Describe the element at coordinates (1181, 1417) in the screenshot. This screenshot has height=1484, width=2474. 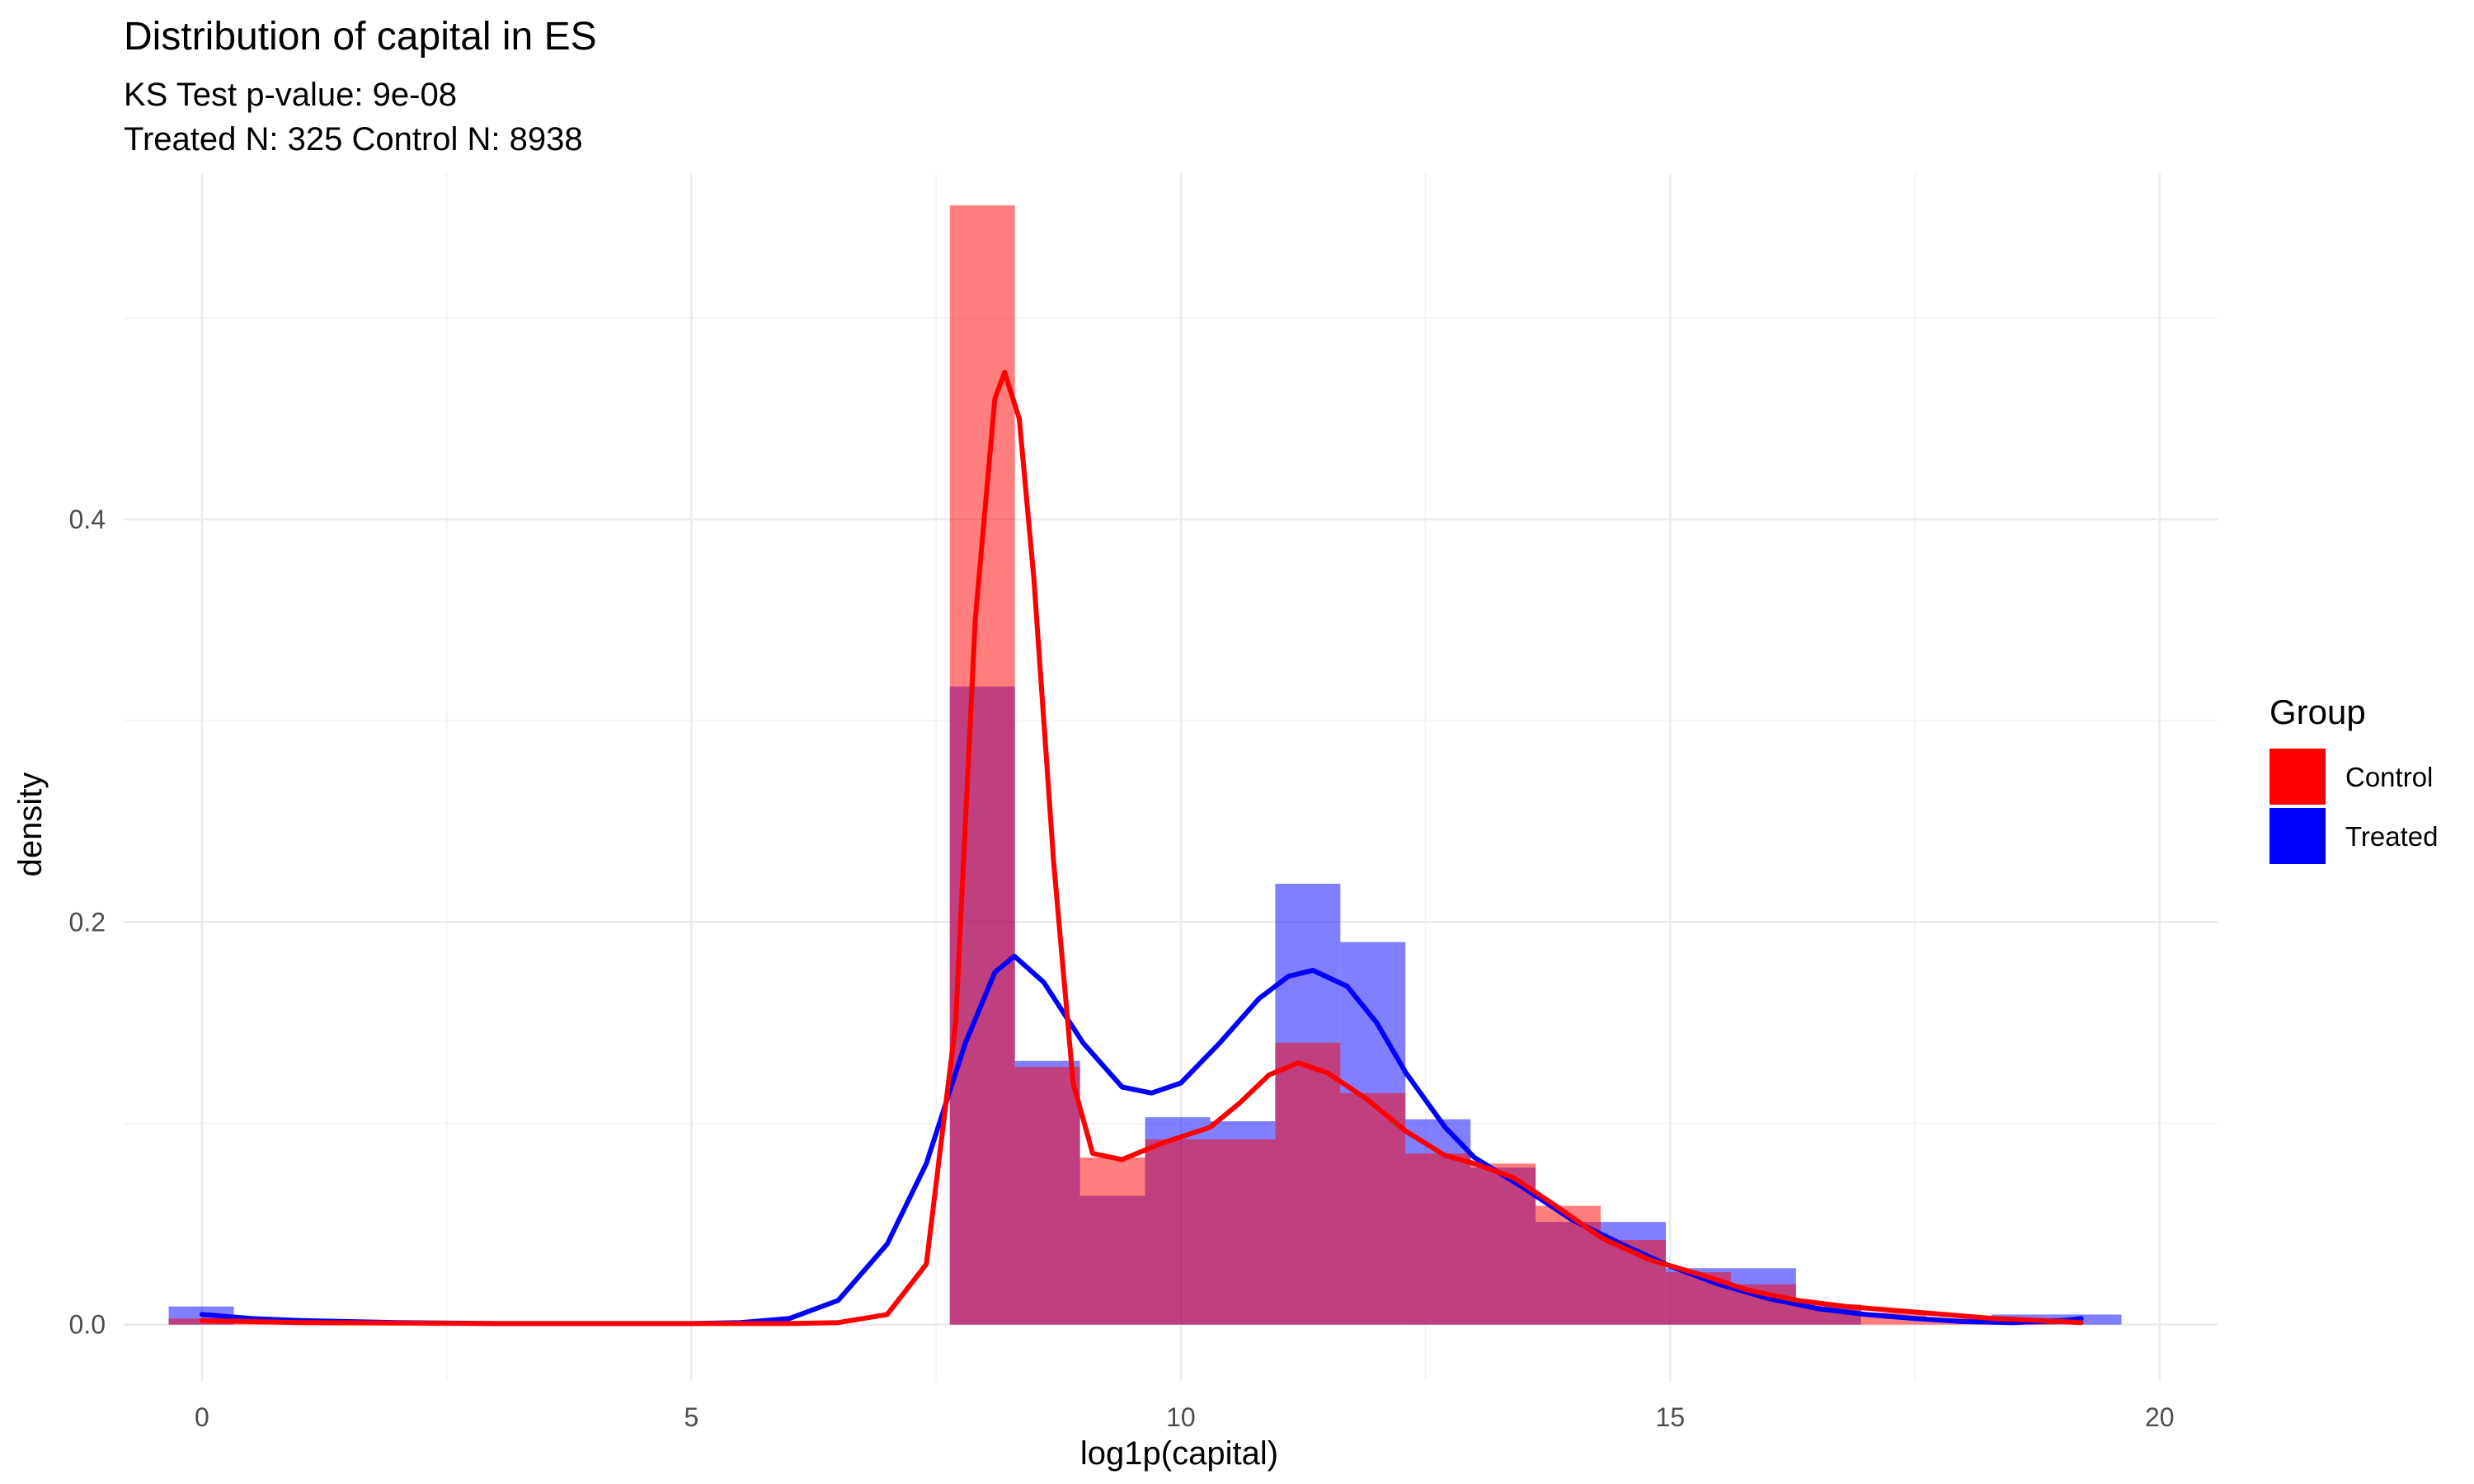
I see `x-tick-label: 10` at that location.